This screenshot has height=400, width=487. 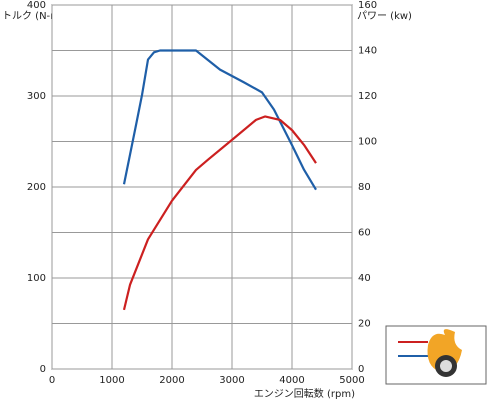 I want to click on x-tick-label: 5000, so click(x=351, y=380).